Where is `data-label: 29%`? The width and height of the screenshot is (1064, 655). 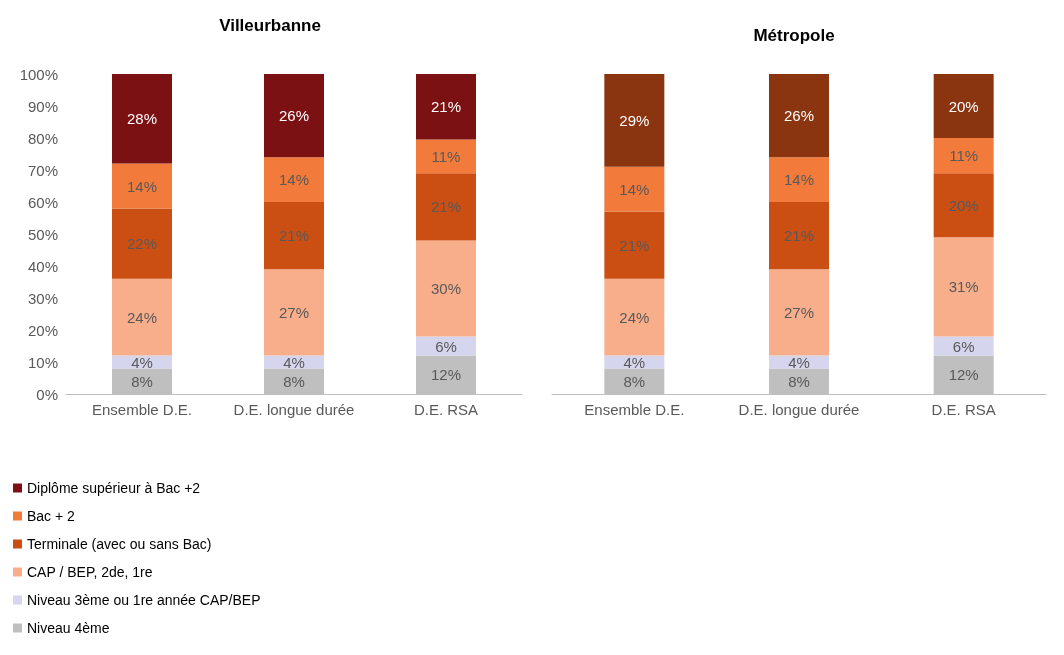
data-label: 29% is located at coordinates (634, 120).